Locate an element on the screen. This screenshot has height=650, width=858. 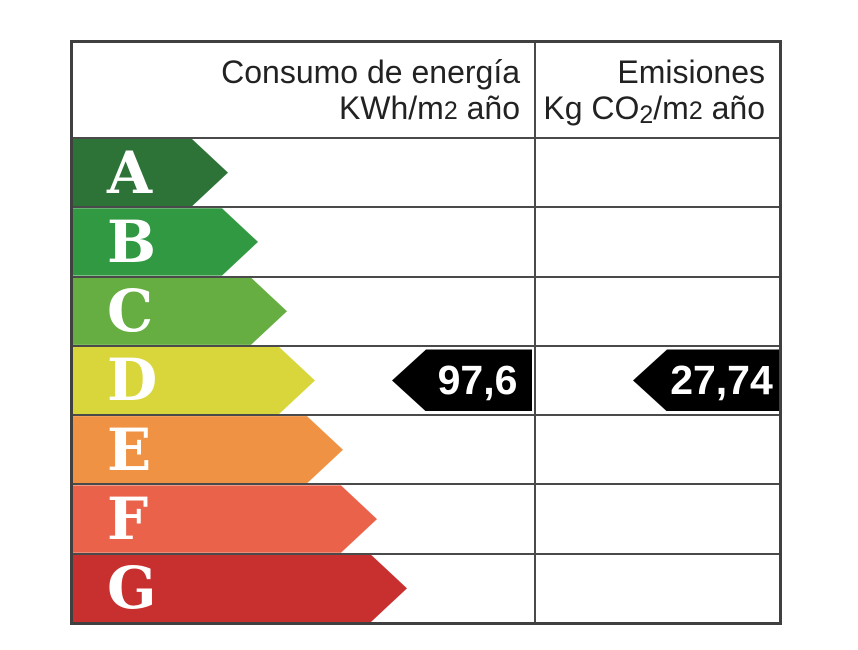
rating-arrow: C is located at coordinates (180, 311).